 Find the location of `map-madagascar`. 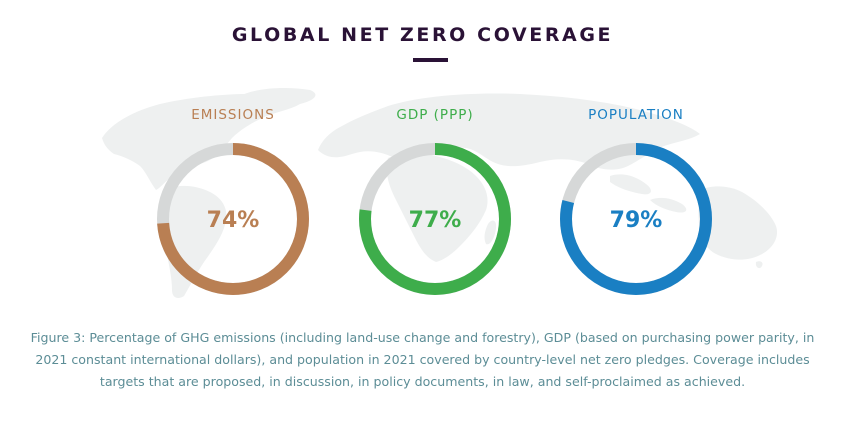

map-madagascar is located at coordinates (490, 232).